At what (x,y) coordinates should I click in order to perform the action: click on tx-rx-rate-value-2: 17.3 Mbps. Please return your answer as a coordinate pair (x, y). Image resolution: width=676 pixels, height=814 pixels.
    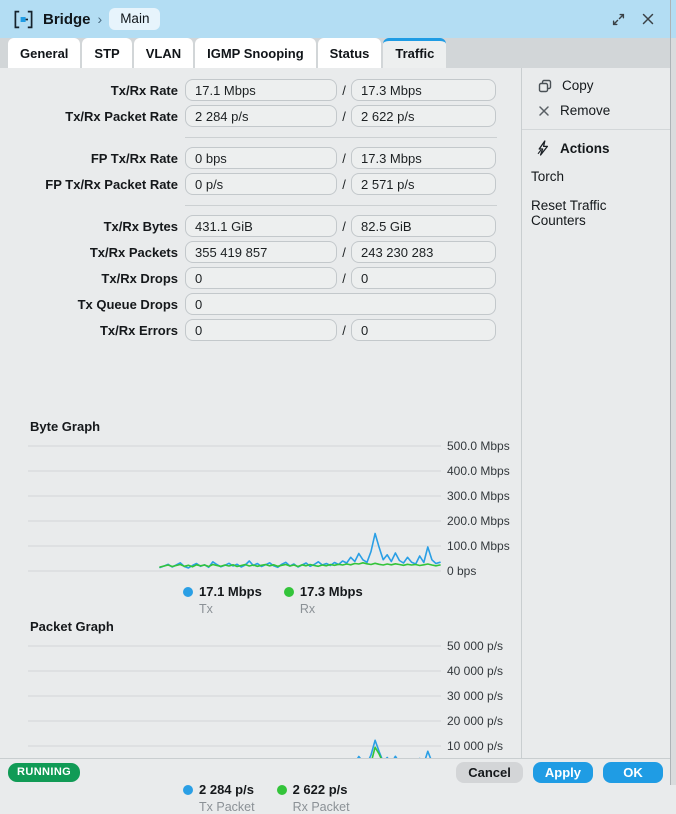
    Looking at the image, I should click on (423, 90).